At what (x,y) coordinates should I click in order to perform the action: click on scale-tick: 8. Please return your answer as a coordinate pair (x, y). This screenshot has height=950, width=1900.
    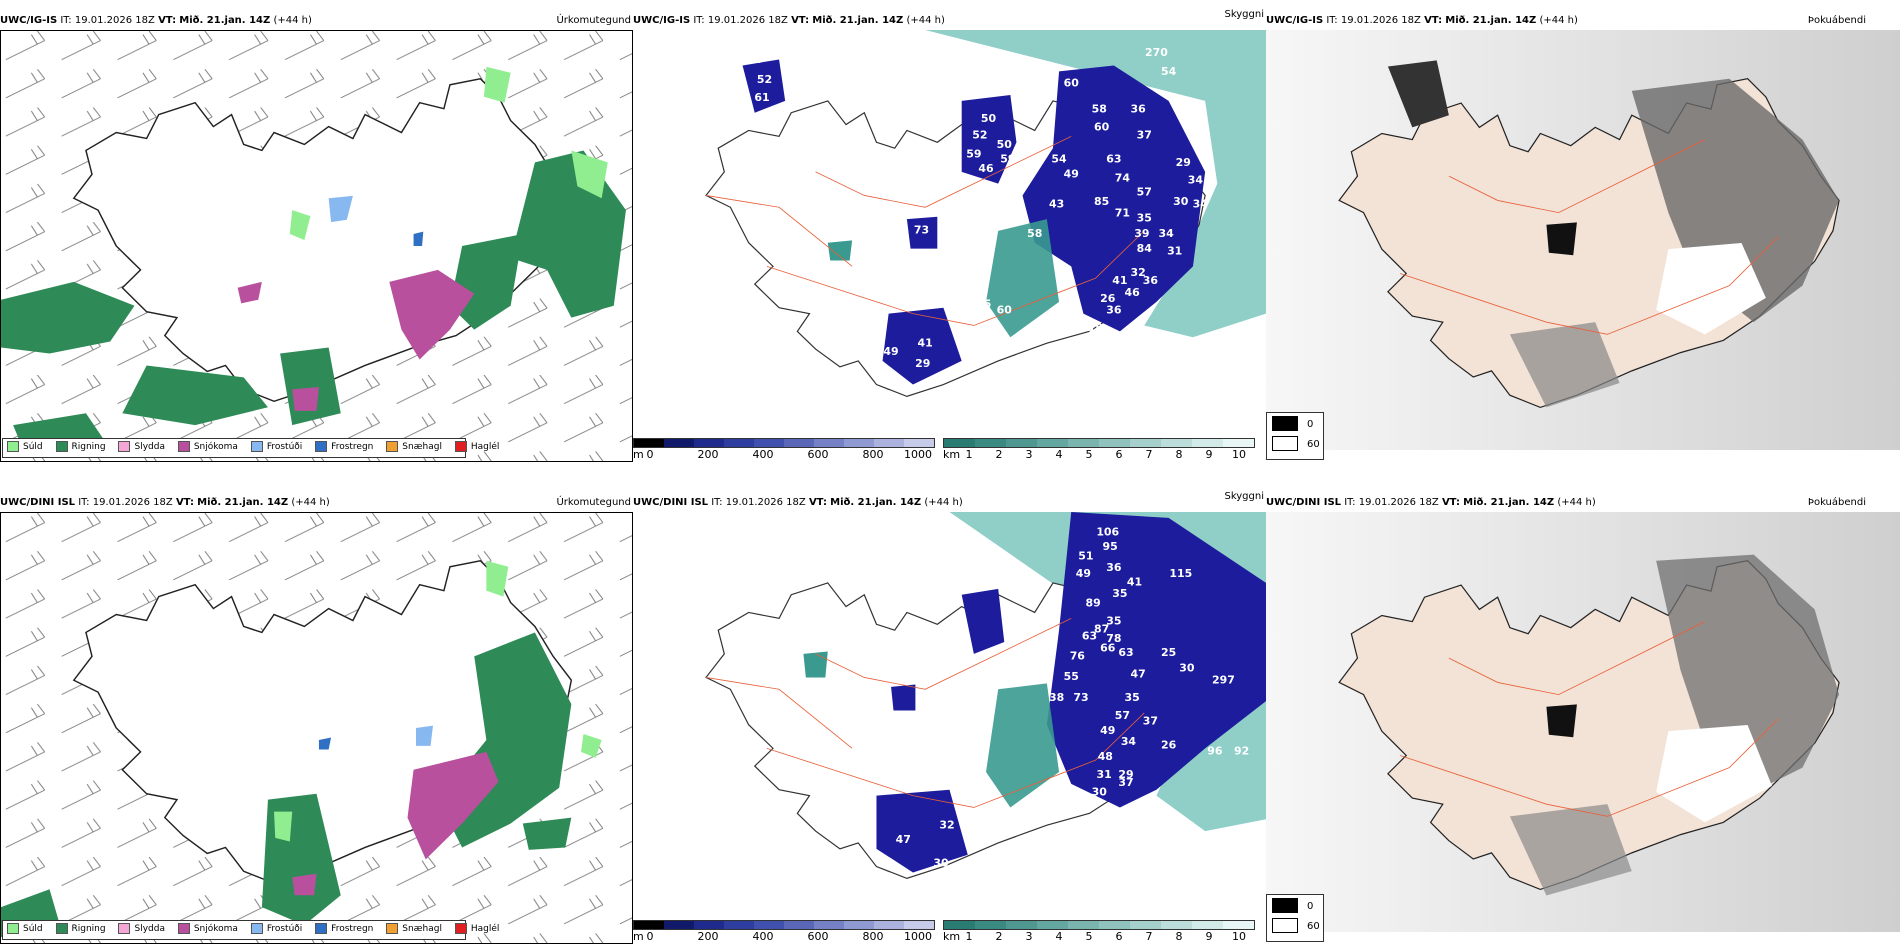
    Looking at the image, I should click on (1179, 454).